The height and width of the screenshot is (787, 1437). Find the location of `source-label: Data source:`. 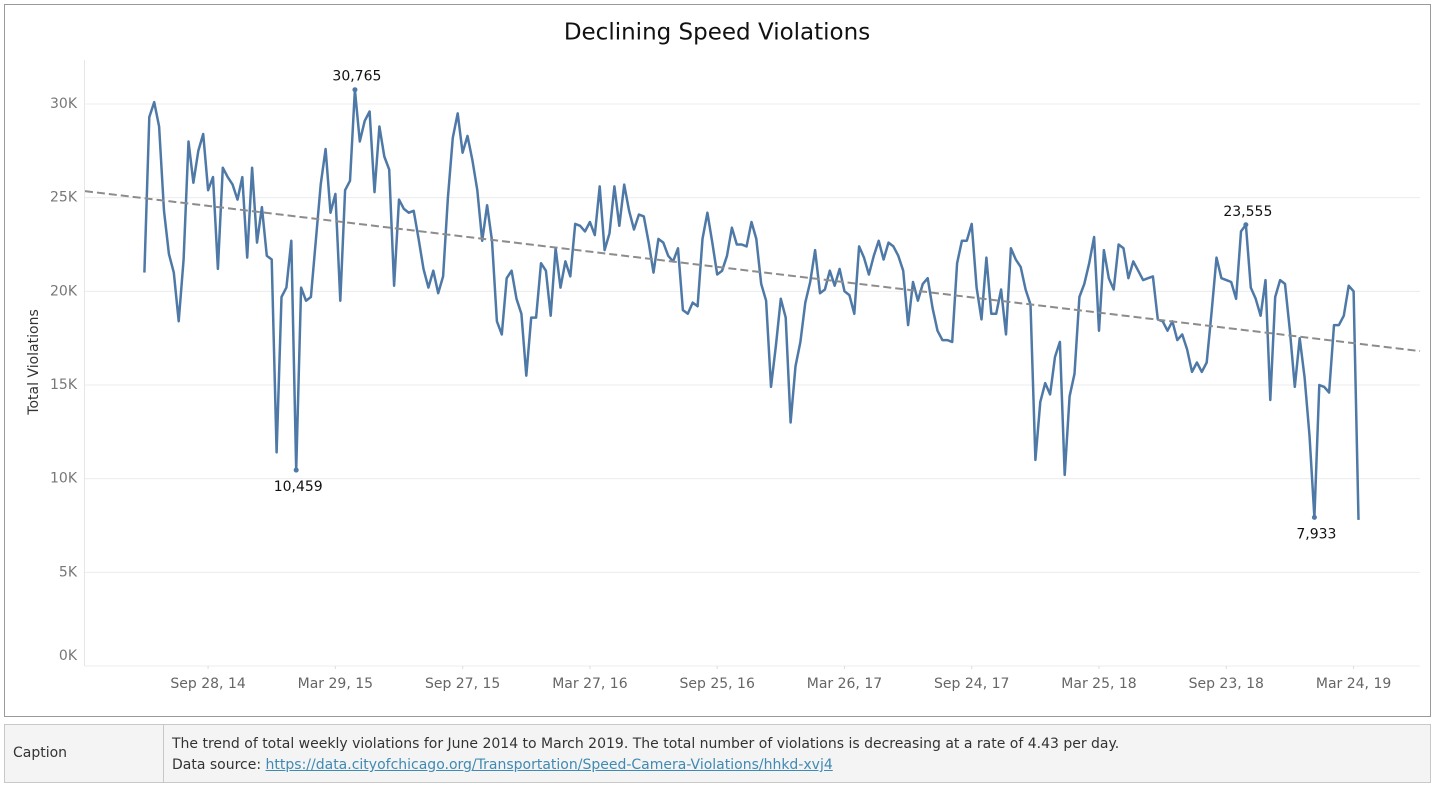

source-label: Data source: is located at coordinates (217, 765).